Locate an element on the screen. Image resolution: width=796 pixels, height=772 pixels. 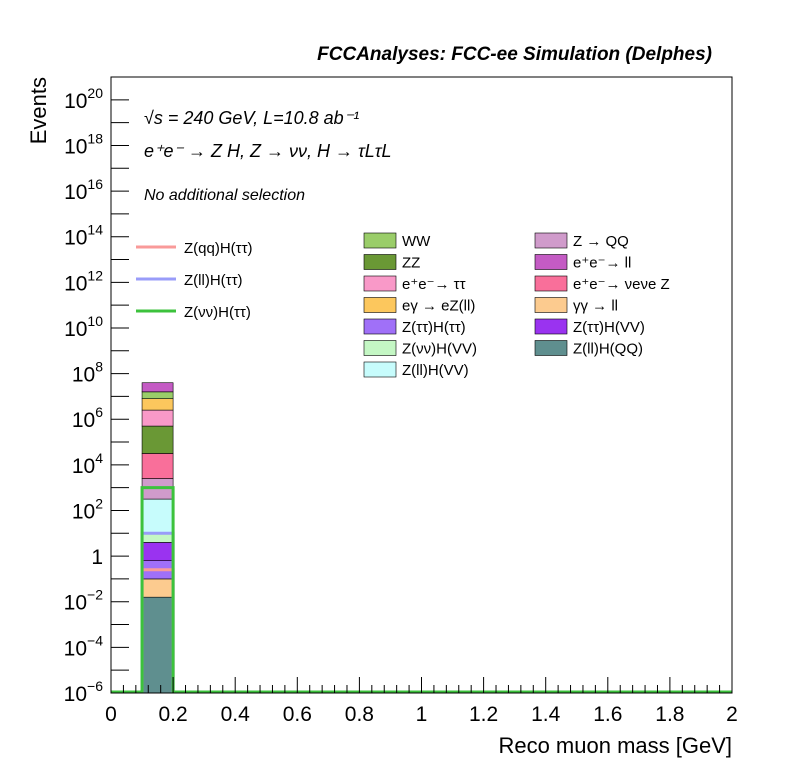
y-tick-label-10: 10¹⁴ is located at coordinates (83, 236).